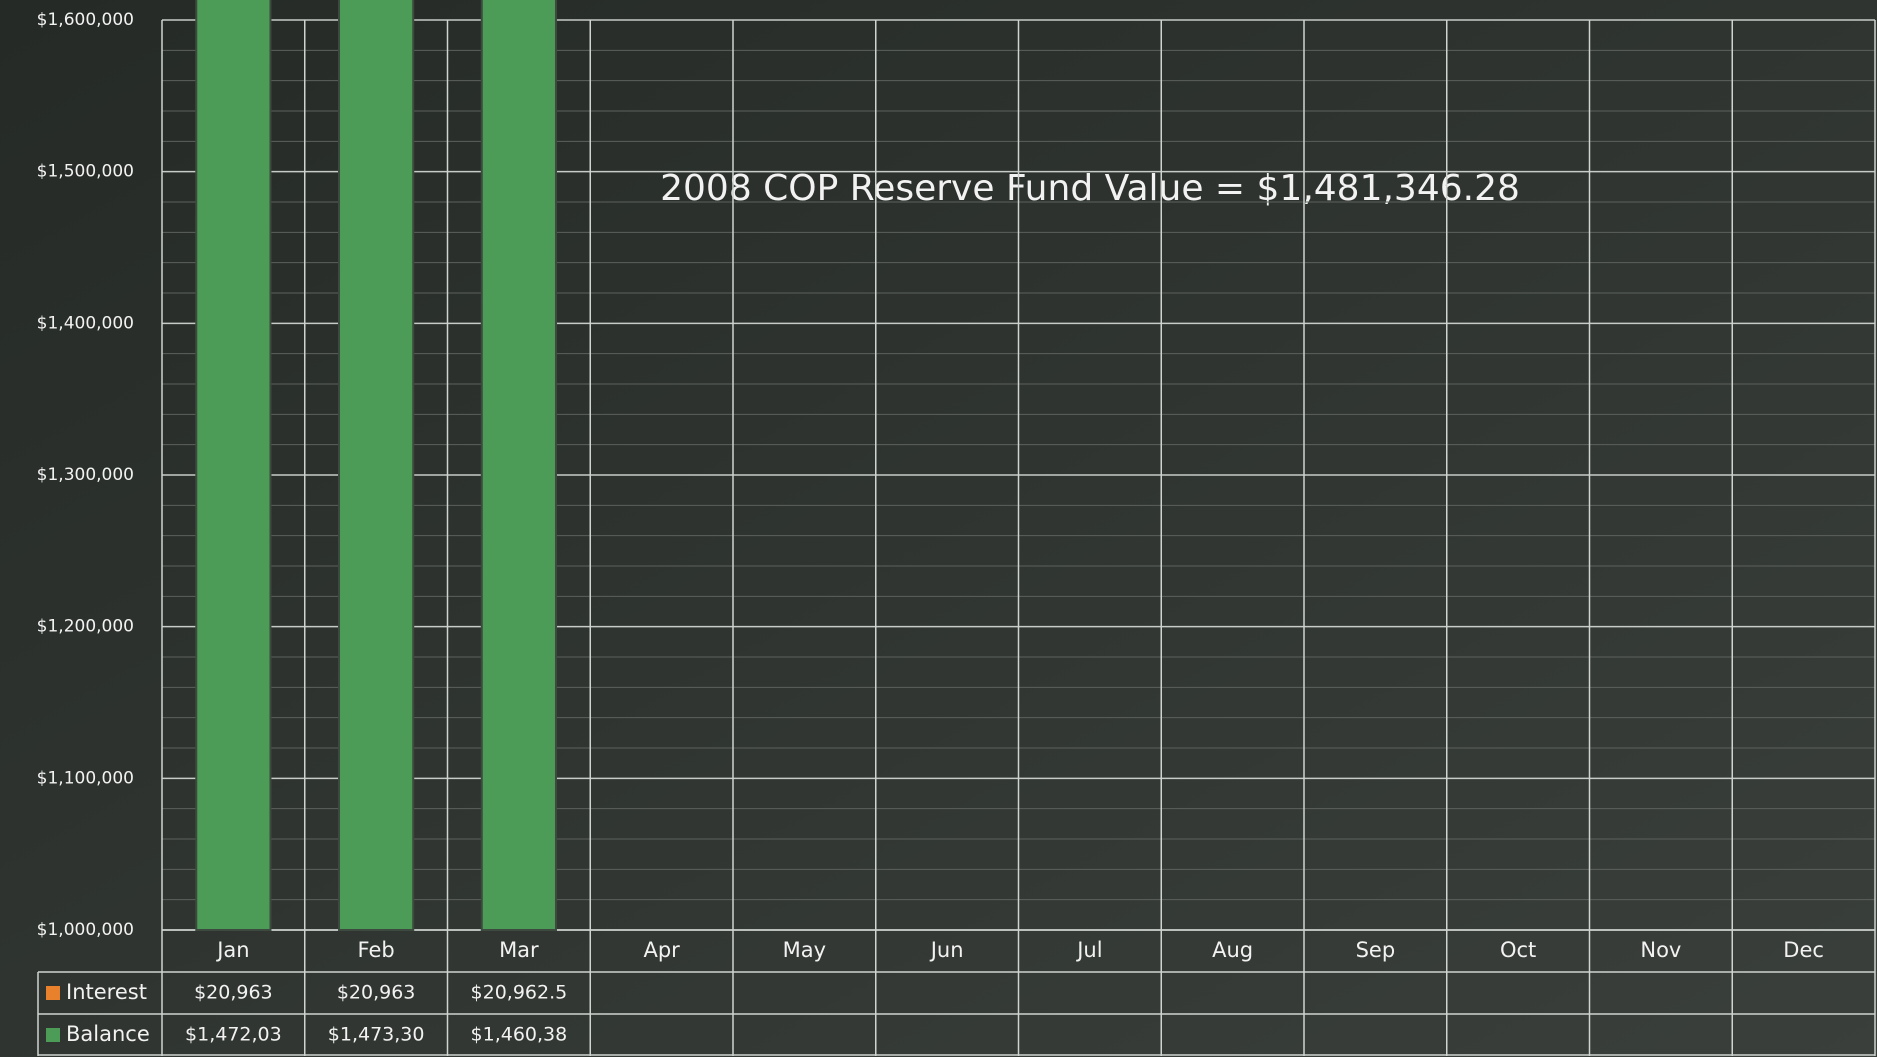 This screenshot has width=1877, height=1057. What do you see at coordinates (85, 323) in the screenshot?
I see `y-tick-label: $1,400,000` at bounding box center [85, 323].